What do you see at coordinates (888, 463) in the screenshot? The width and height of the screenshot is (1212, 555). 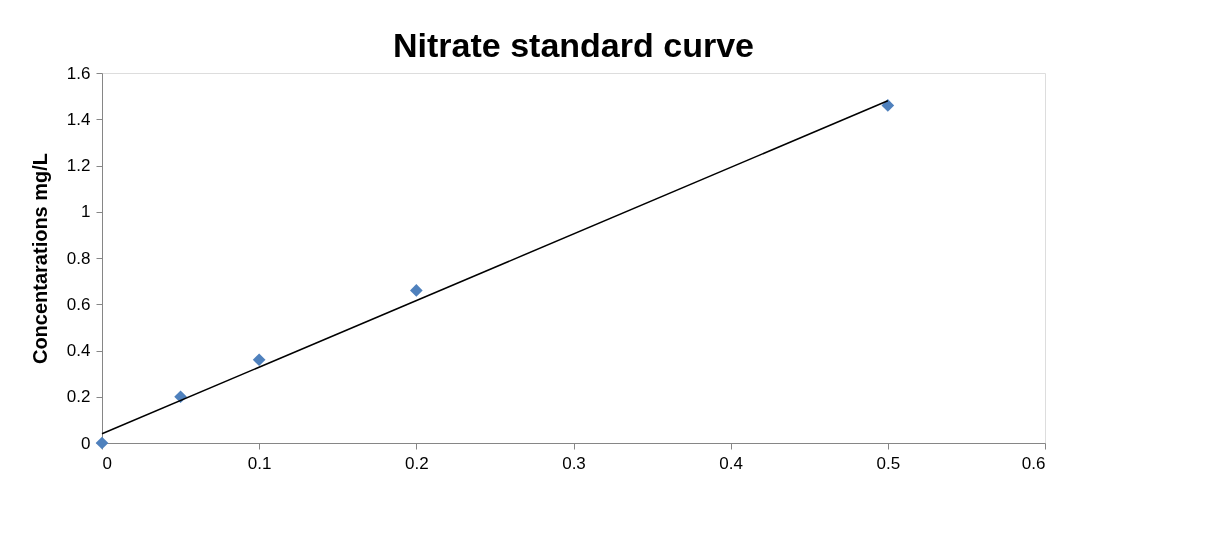 I see `x-tick-label: 0.5` at bounding box center [888, 463].